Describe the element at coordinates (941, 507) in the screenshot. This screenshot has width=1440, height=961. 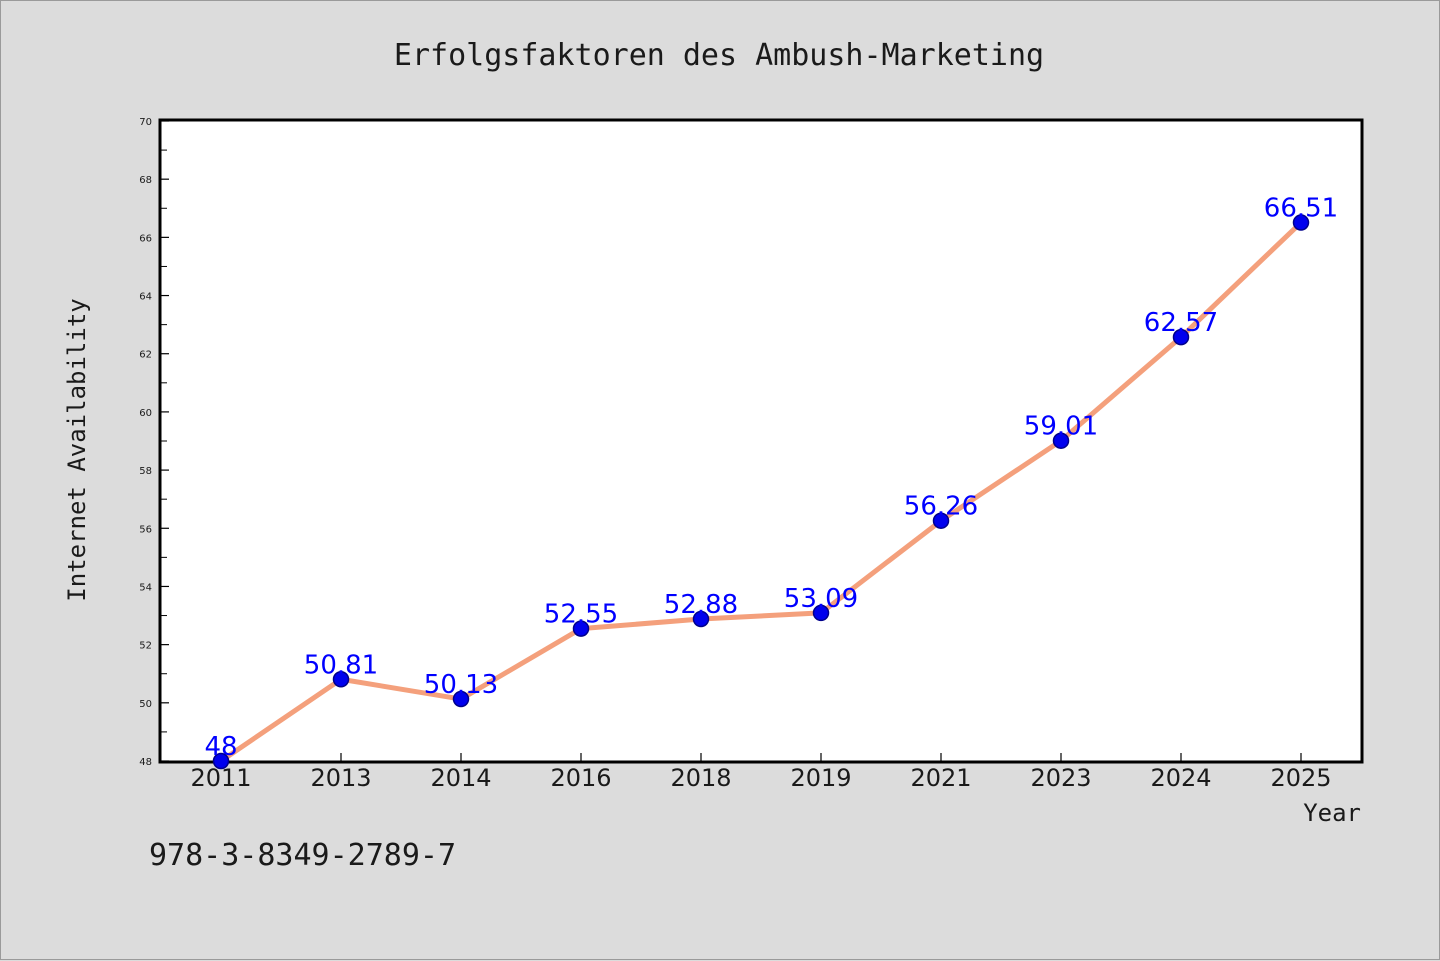
I see `data-label-2021: 56.26` at that location.